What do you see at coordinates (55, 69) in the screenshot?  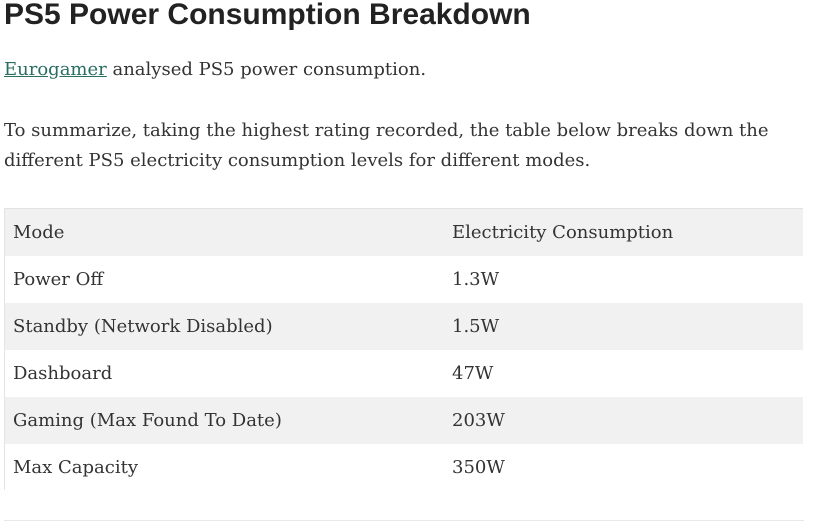 I see `eurogamer-link: Eurogamer` at bounding box center [55, 69].